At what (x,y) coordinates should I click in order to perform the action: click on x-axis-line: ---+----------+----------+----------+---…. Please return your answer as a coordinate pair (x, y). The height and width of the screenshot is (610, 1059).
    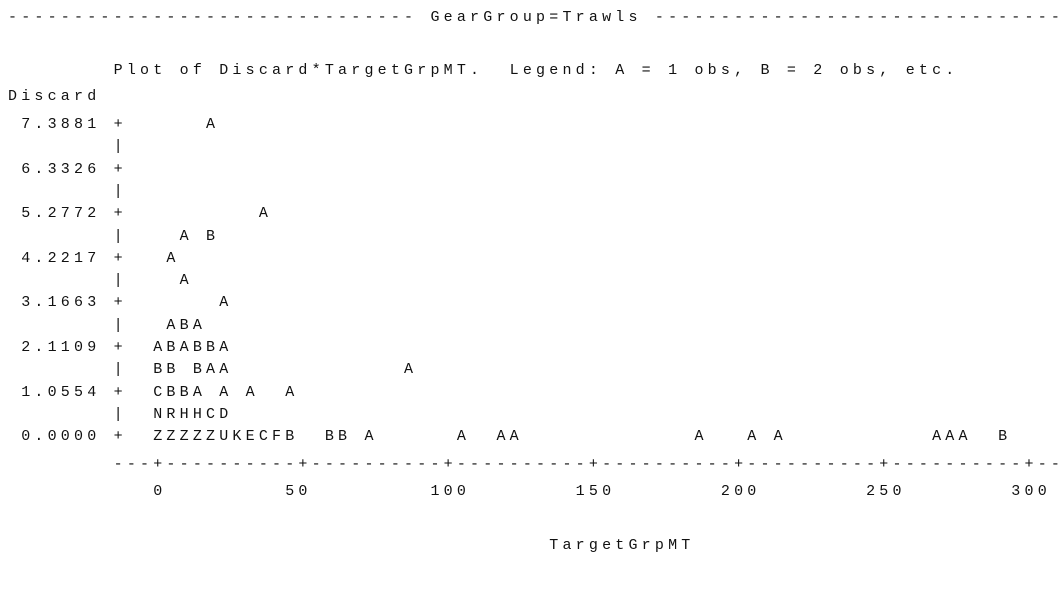
    Looking at the image, I should click on (533, 464).